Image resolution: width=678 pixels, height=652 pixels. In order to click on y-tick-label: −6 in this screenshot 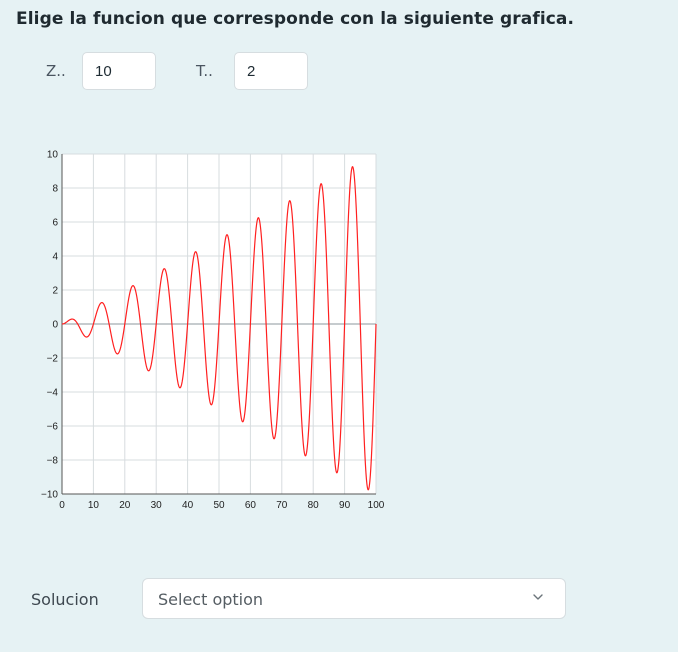, I will do `click(53, 427)`.